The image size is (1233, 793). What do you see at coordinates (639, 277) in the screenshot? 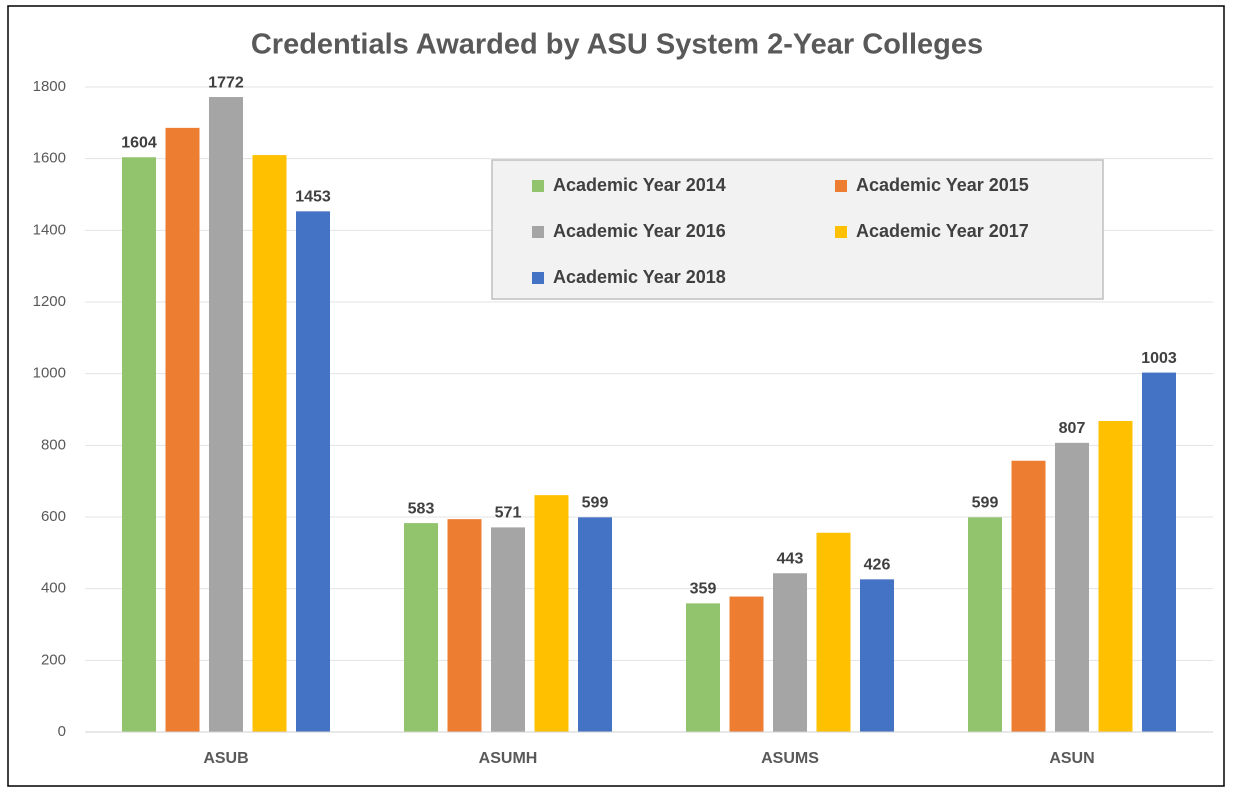
I see `legend-label: Academic Year 2018` at bounding box center [639, 277].